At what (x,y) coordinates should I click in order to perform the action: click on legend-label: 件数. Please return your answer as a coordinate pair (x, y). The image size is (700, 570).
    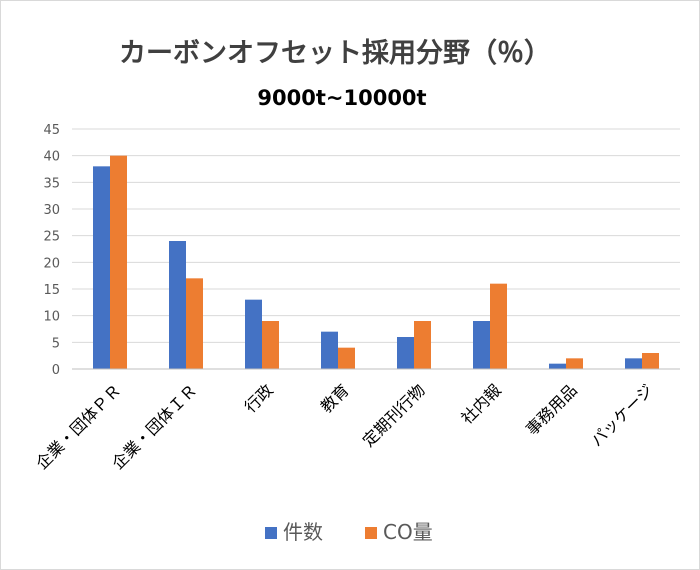
    Looking at the image, I should click on (303, 532).